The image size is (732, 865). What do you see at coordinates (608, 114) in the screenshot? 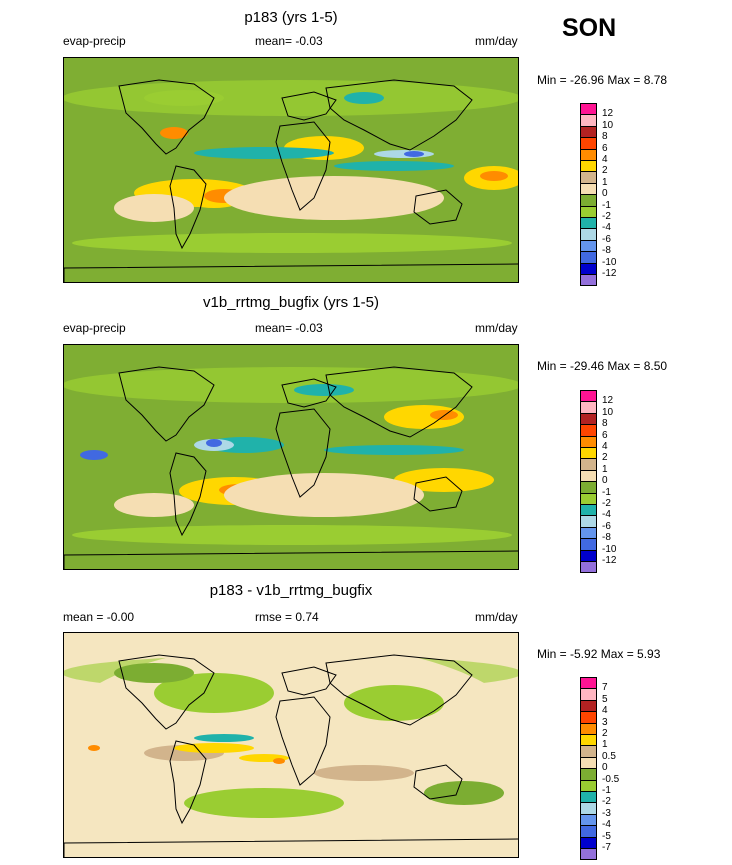
I see `colorbar-tick-label: 12` at bounding box center [608, 114].